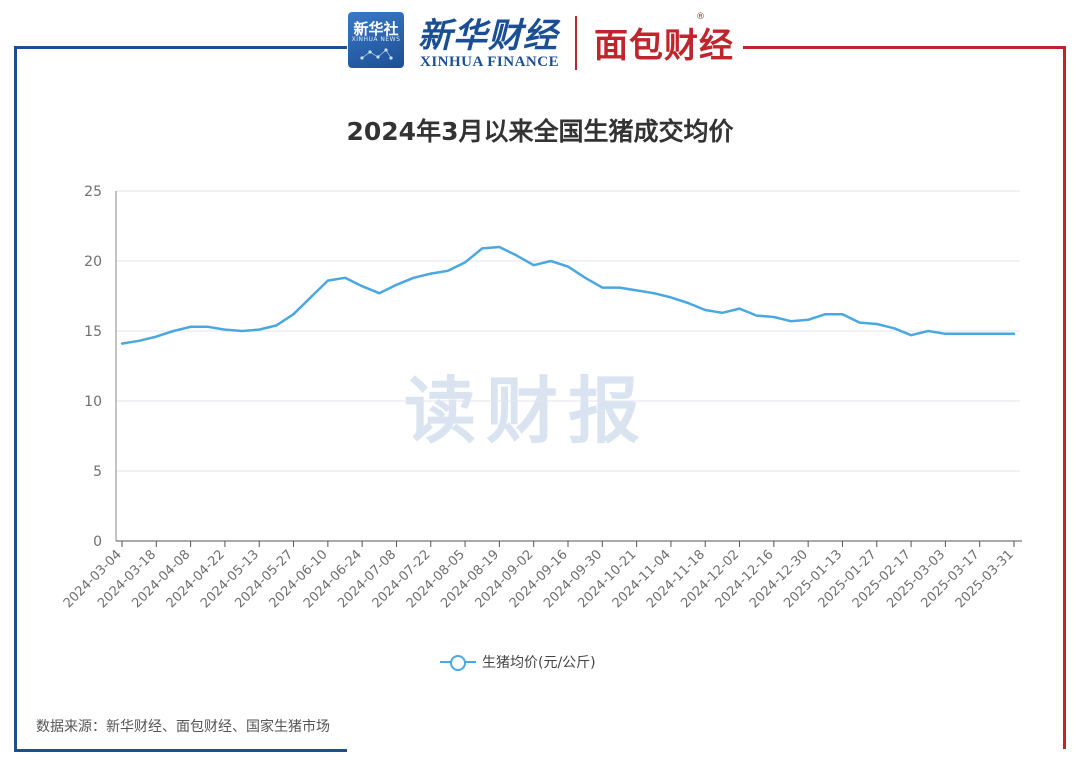 This screenshot has width=1080, height=764. What do you see at coordinates (568, 295) in the screenshot?
I see `series-line` at bounding box center [568, 295].